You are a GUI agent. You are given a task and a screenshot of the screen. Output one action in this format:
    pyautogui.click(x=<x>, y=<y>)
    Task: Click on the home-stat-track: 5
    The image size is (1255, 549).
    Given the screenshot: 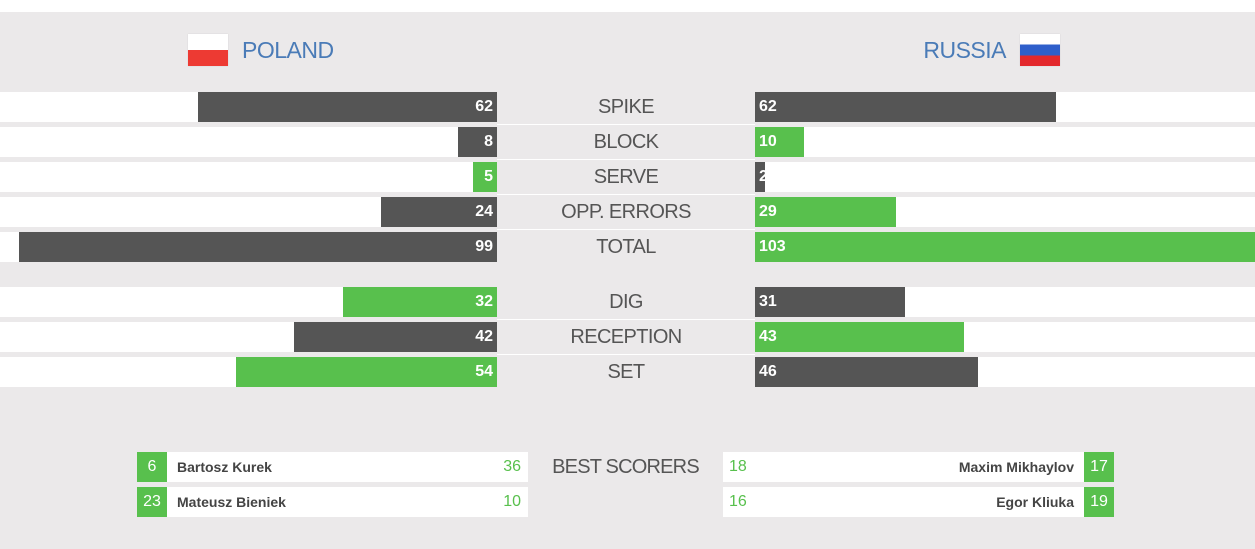 What is the action you would take?
    pyautogui.click(x=248, y=177)
    